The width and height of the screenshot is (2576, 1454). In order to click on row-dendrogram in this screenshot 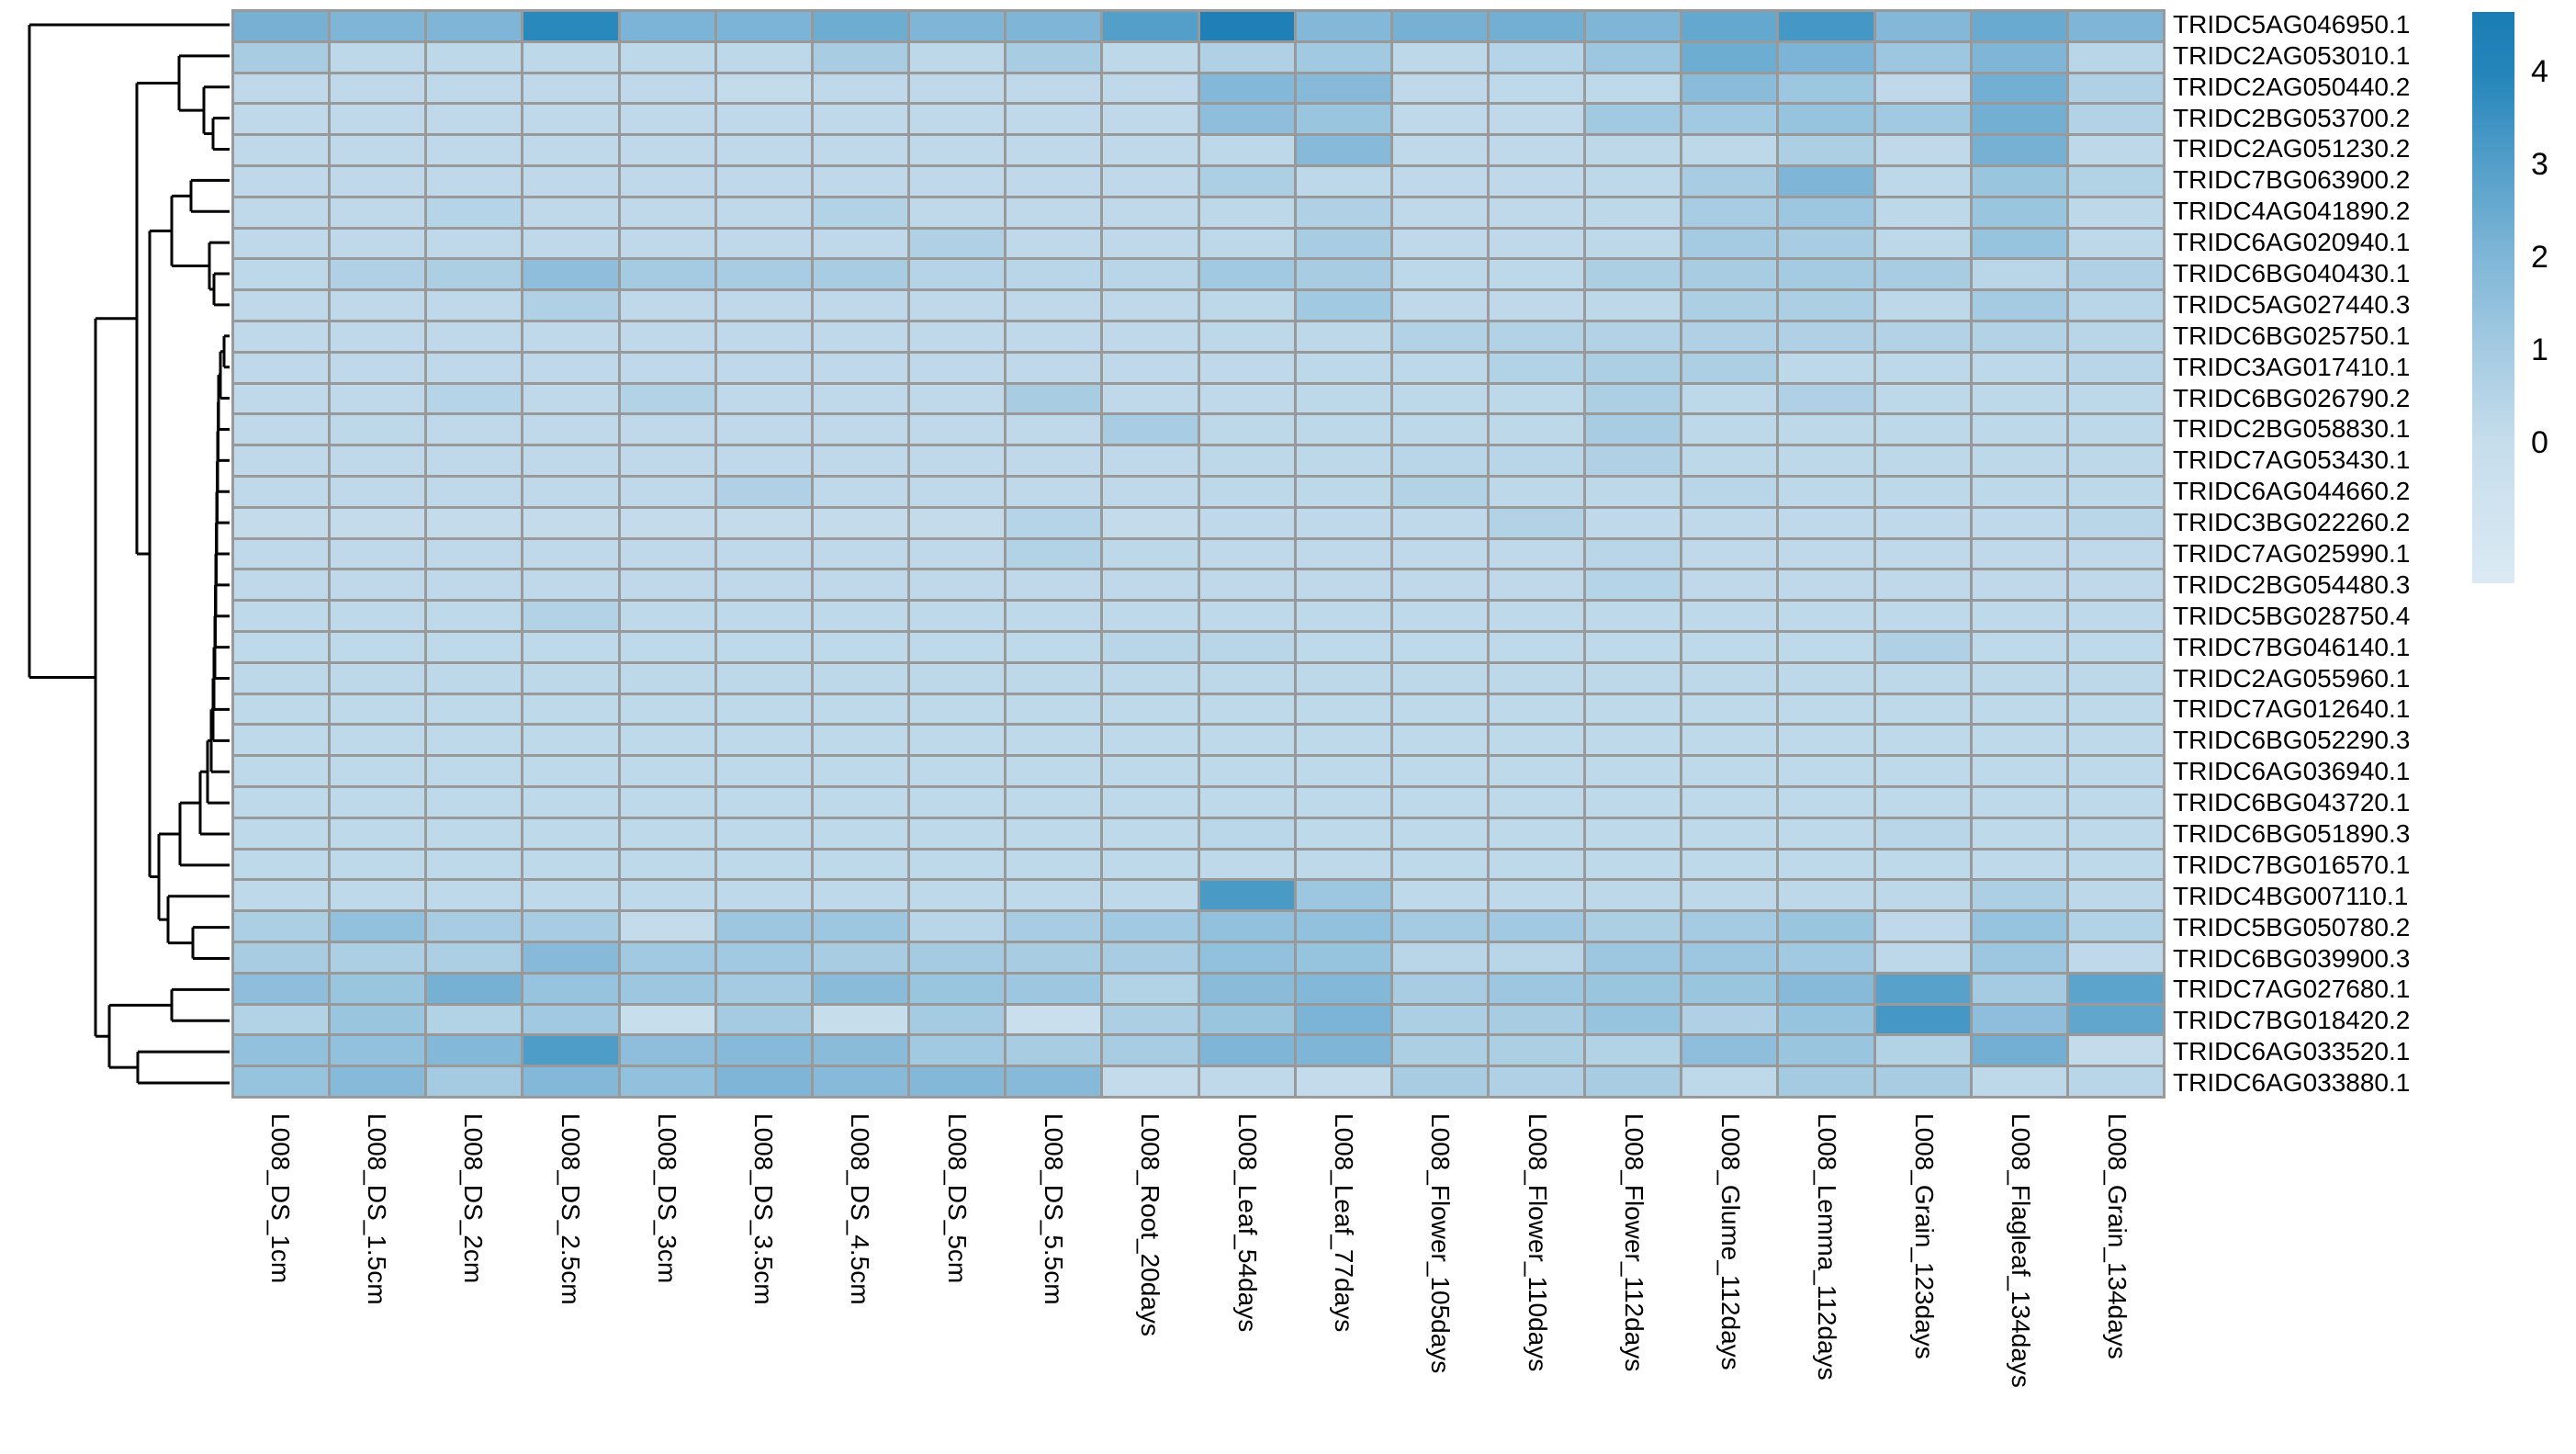, I will do `click(129, 554)`.